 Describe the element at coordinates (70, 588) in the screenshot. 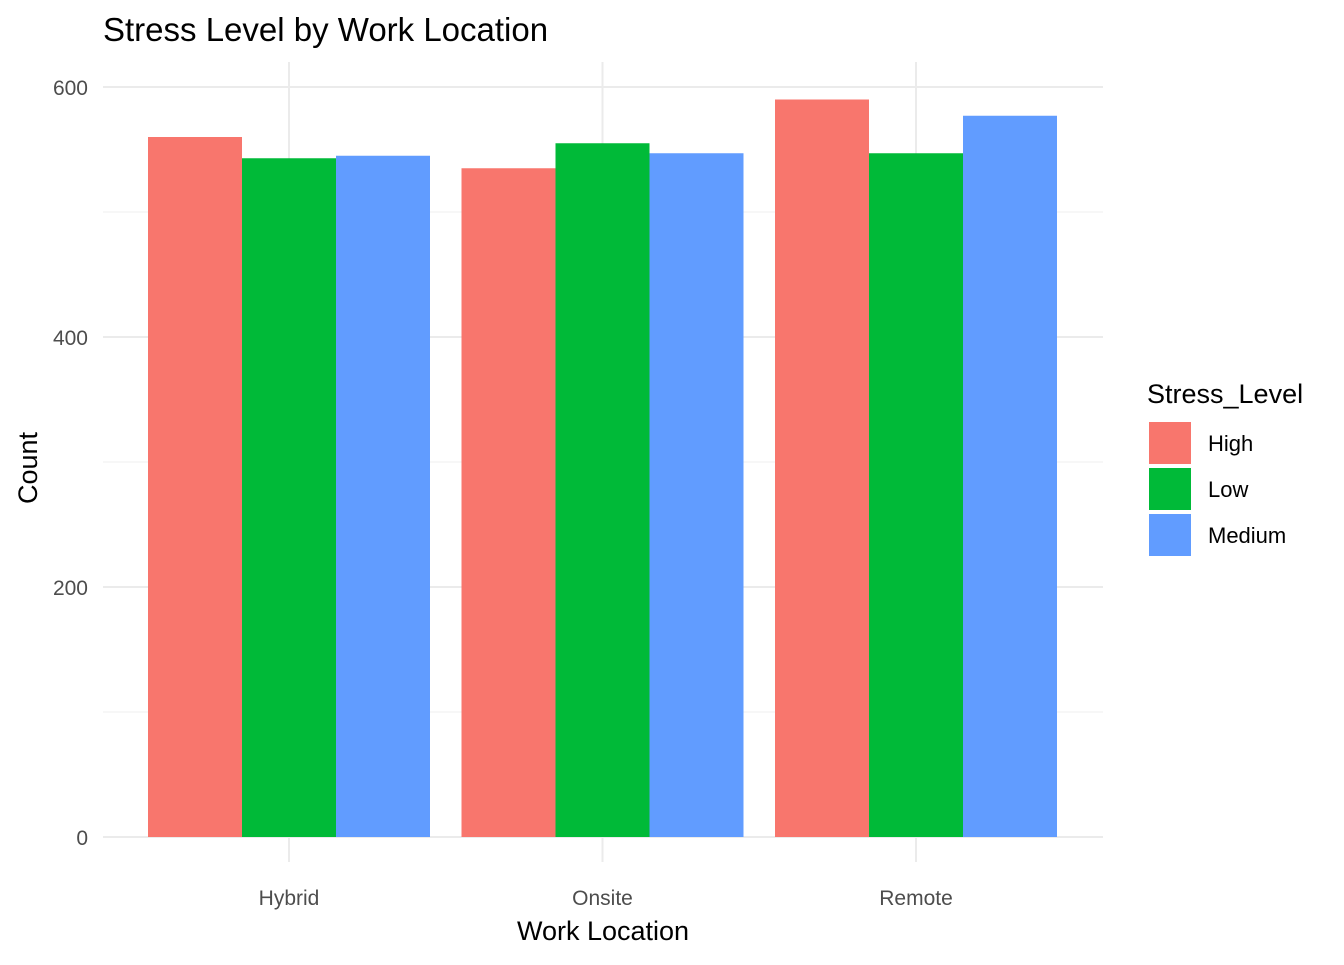

I see `y-tick-label: 200` at that location.